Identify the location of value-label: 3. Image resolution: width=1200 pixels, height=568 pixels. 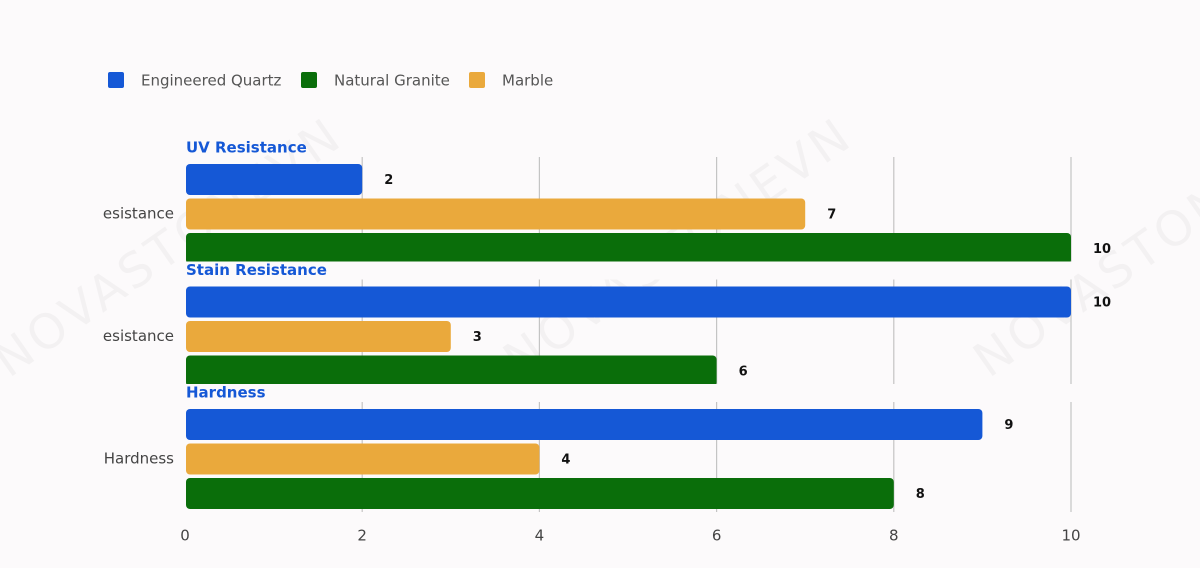
(477, 337).